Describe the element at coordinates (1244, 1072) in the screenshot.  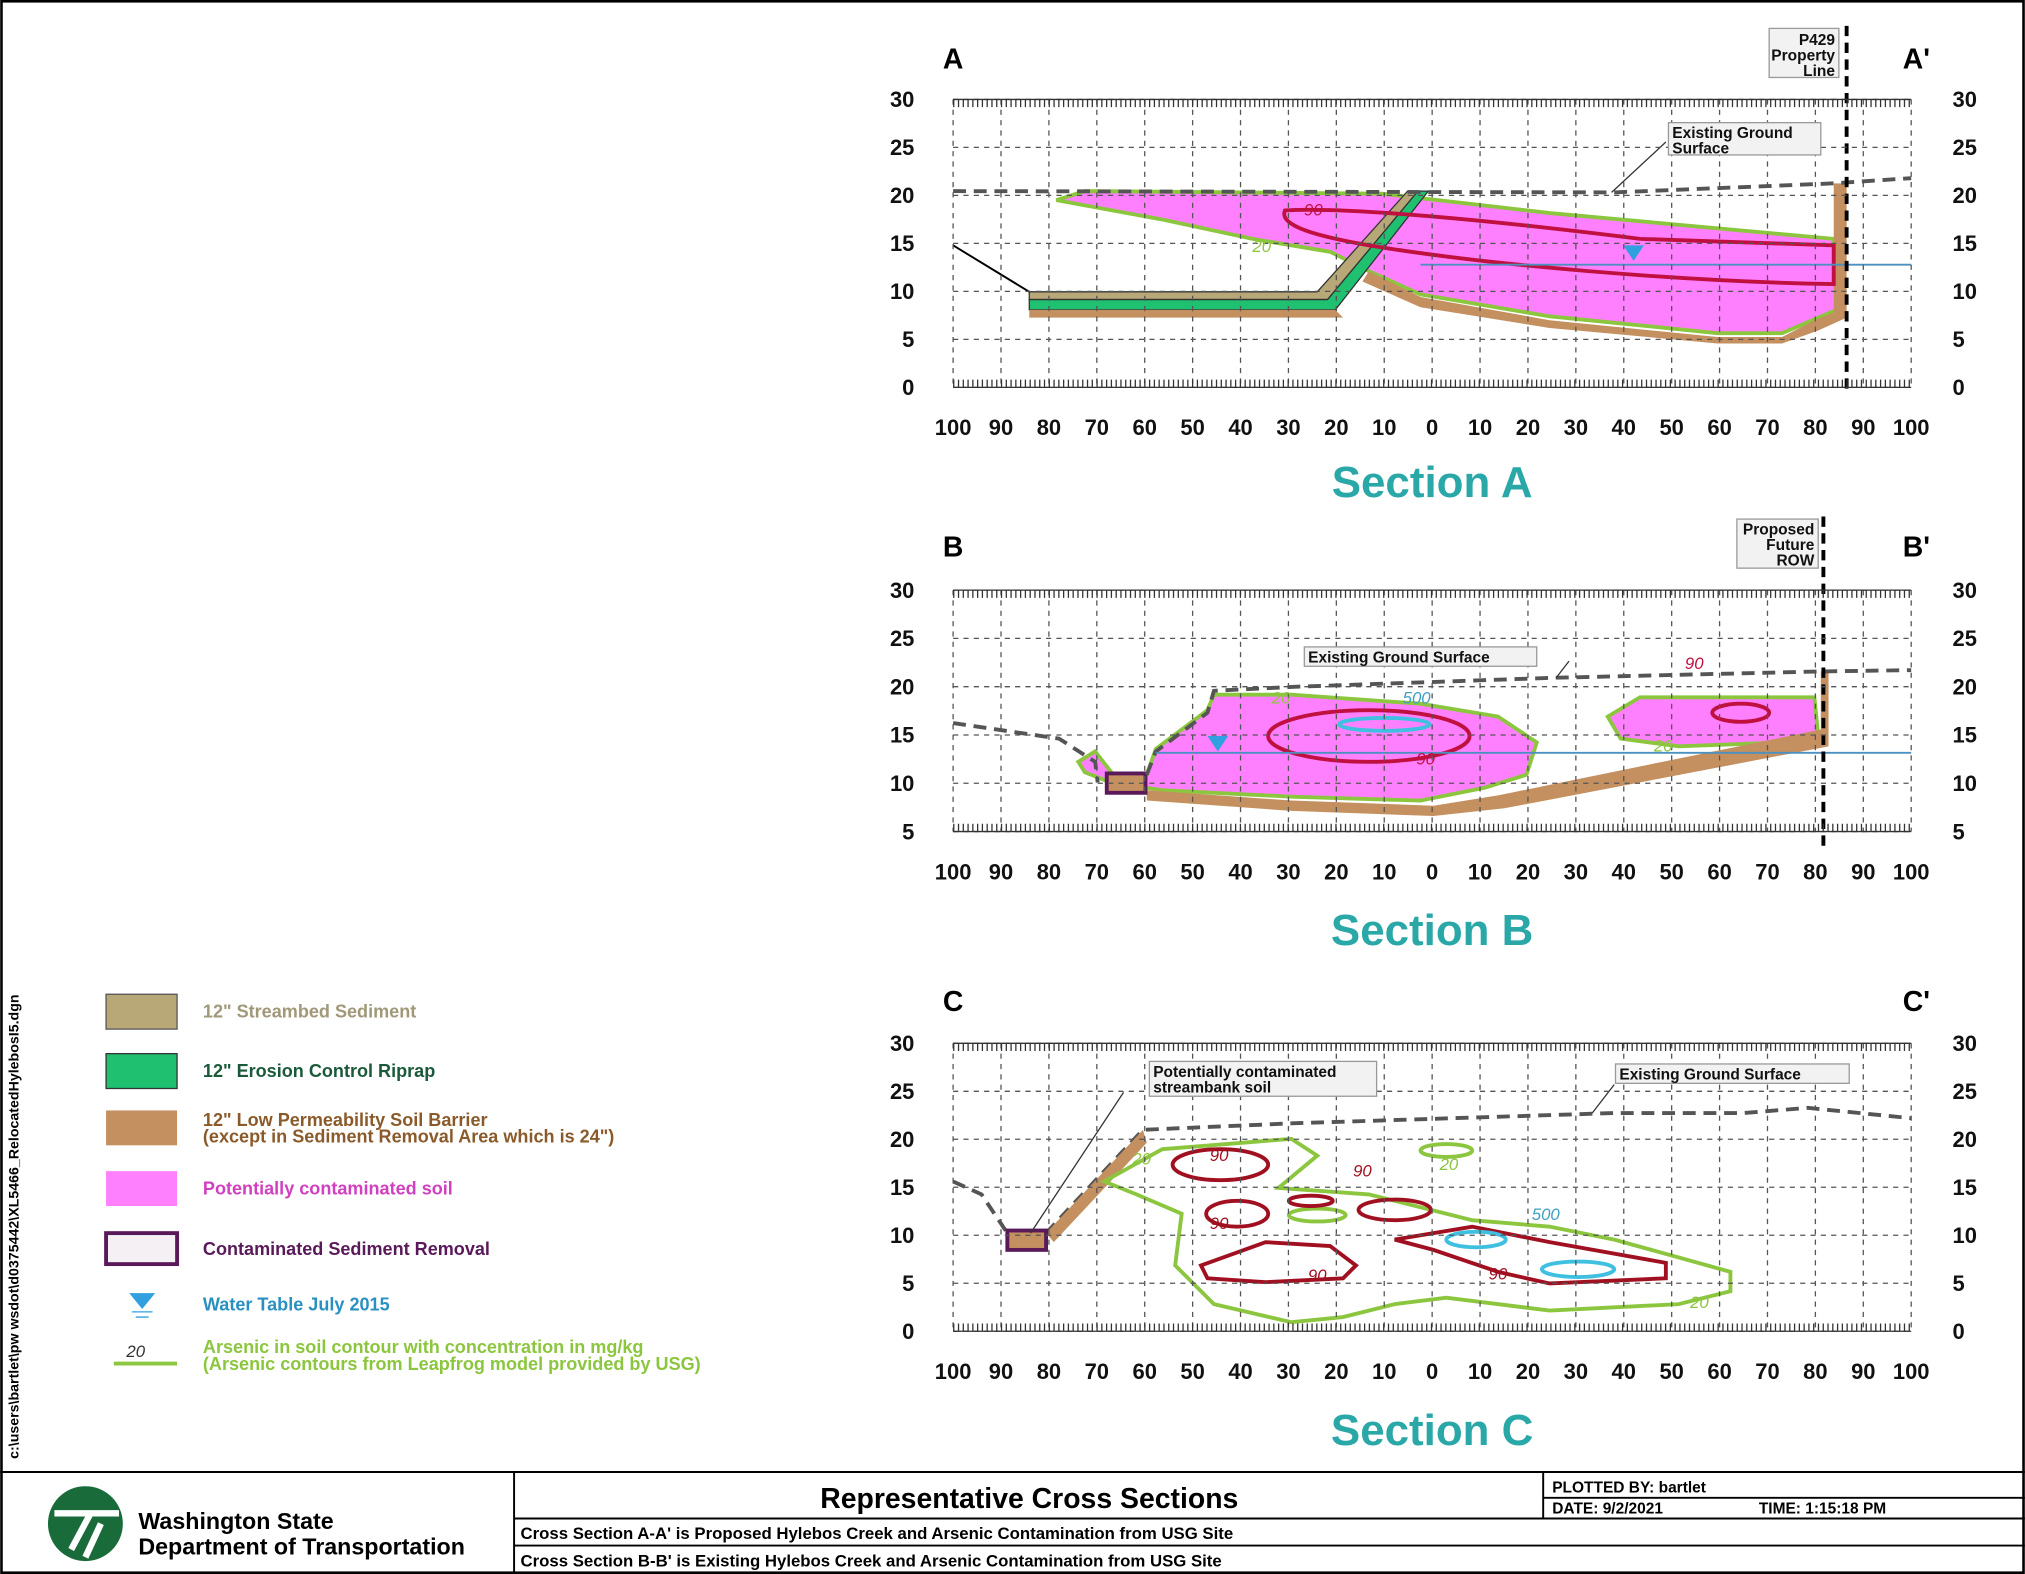
I see `annotation: Potentially contaminated` at that location.